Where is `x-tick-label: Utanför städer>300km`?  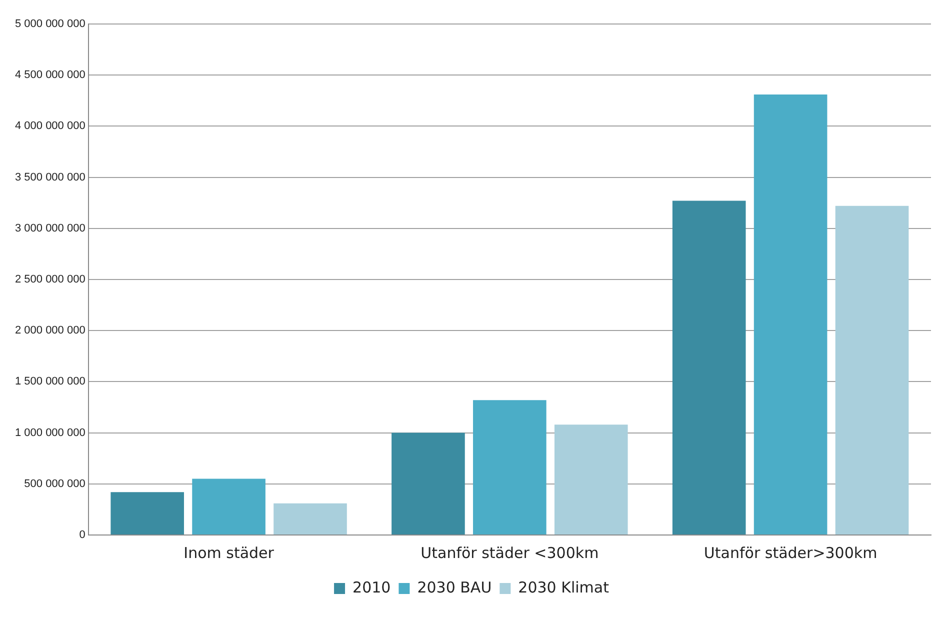 x-tick-label: Utanför städer>300km is located at coordinates (791, 553).